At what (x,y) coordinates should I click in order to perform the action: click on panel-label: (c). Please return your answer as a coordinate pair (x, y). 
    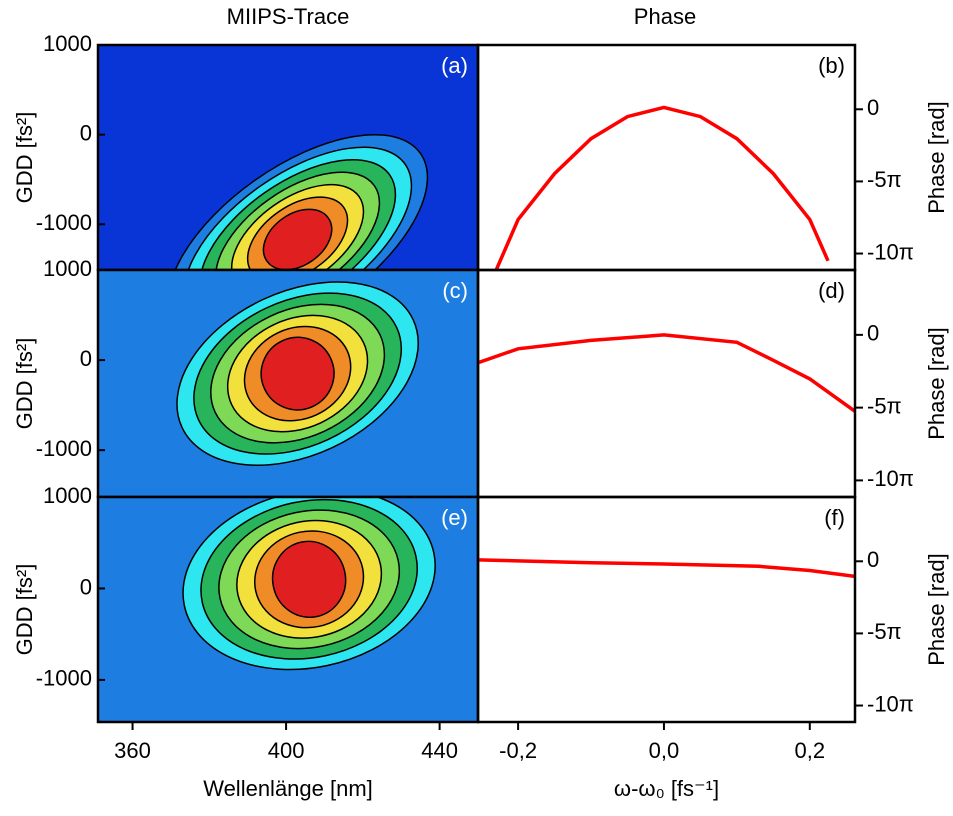
    Looking at the image, I should click on (455, 290).